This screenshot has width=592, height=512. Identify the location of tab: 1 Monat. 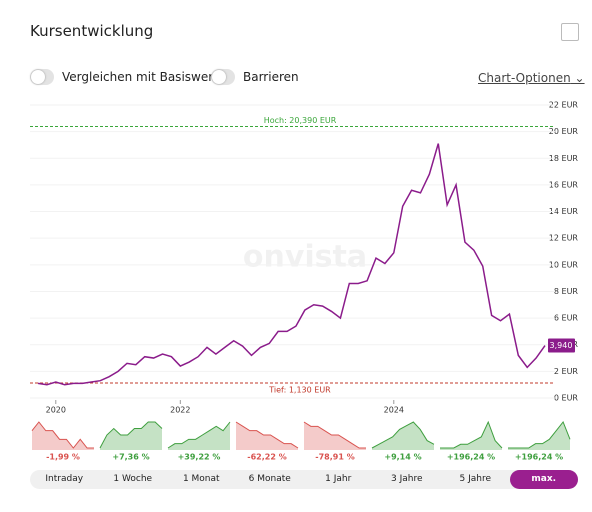
(201, 479).